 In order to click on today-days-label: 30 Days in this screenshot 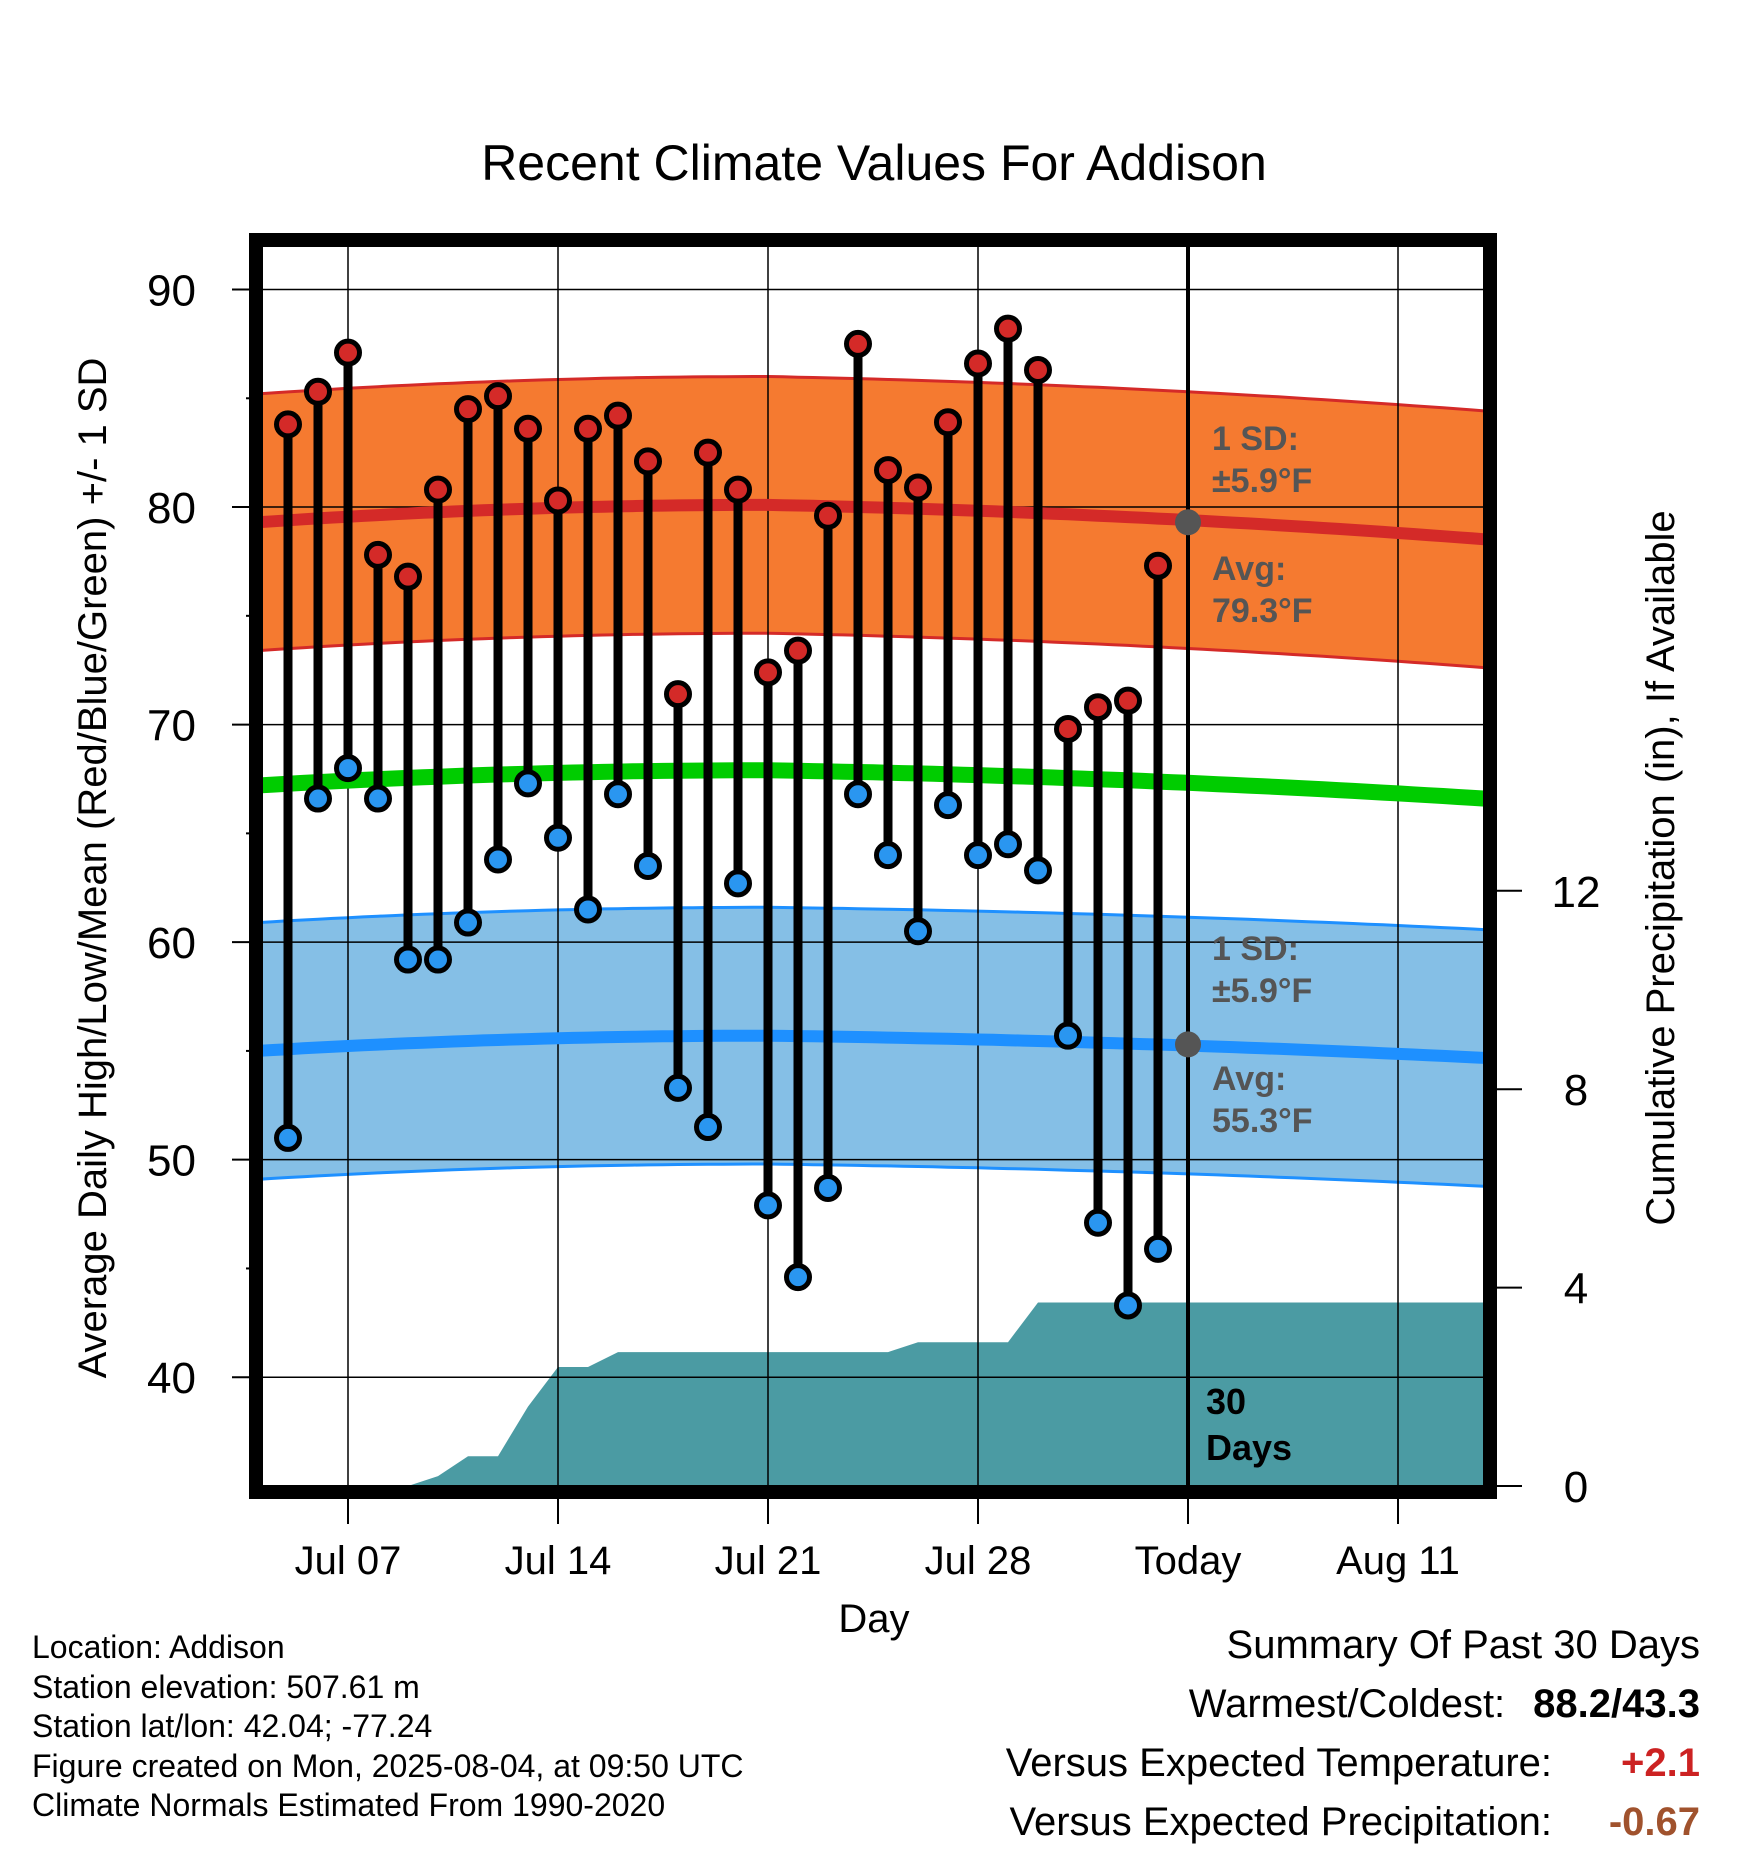, I will do `click(1249, 1424)`.